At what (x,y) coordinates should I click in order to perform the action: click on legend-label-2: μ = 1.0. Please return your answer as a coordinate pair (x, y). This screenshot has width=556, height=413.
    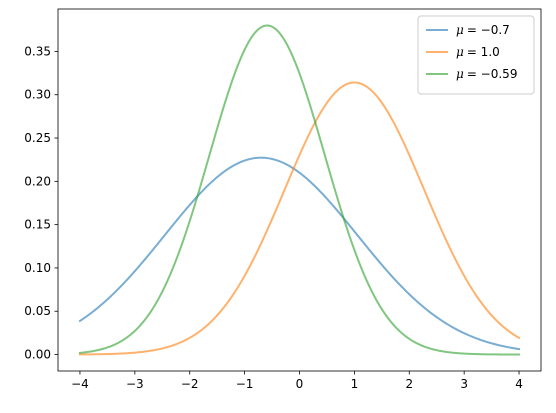
    Looking at the image, I should click on (478, 52).